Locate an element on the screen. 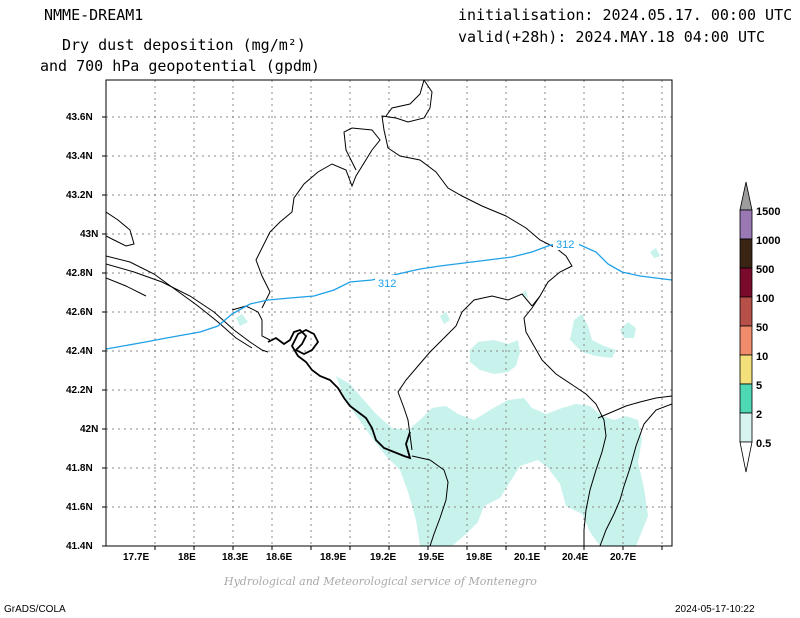 Image resolution: width=800 pixels, height=618 pixels. lon-label-20.7: 20.7E is located at coordinates (623, 557).